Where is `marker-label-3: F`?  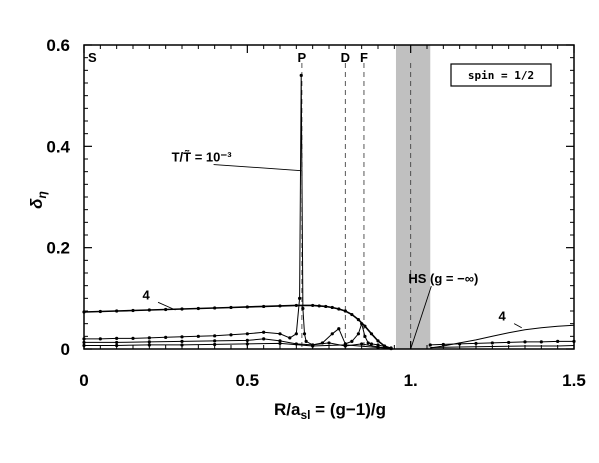
marker-label-3: F is located at coordinates (364, 57).